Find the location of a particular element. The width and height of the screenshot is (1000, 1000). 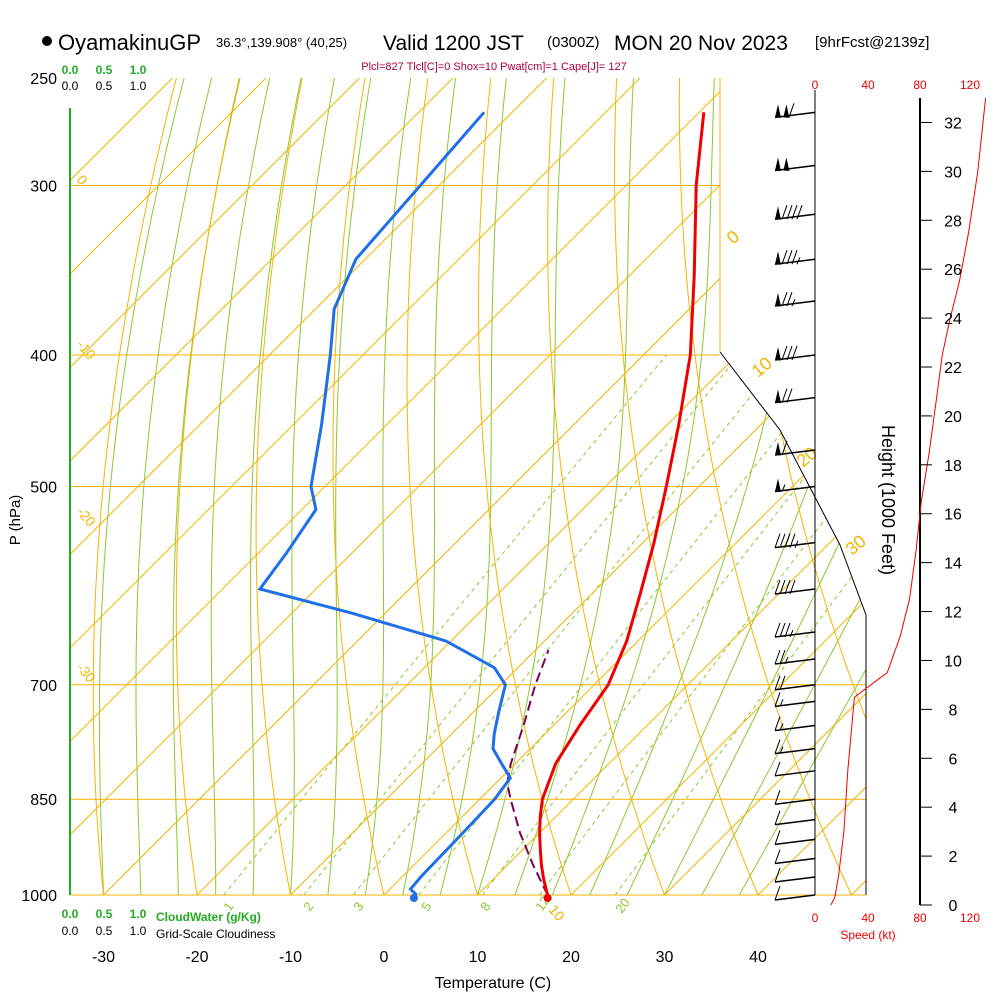

height-tick-label: 12 is located at coordinates (953, 613).